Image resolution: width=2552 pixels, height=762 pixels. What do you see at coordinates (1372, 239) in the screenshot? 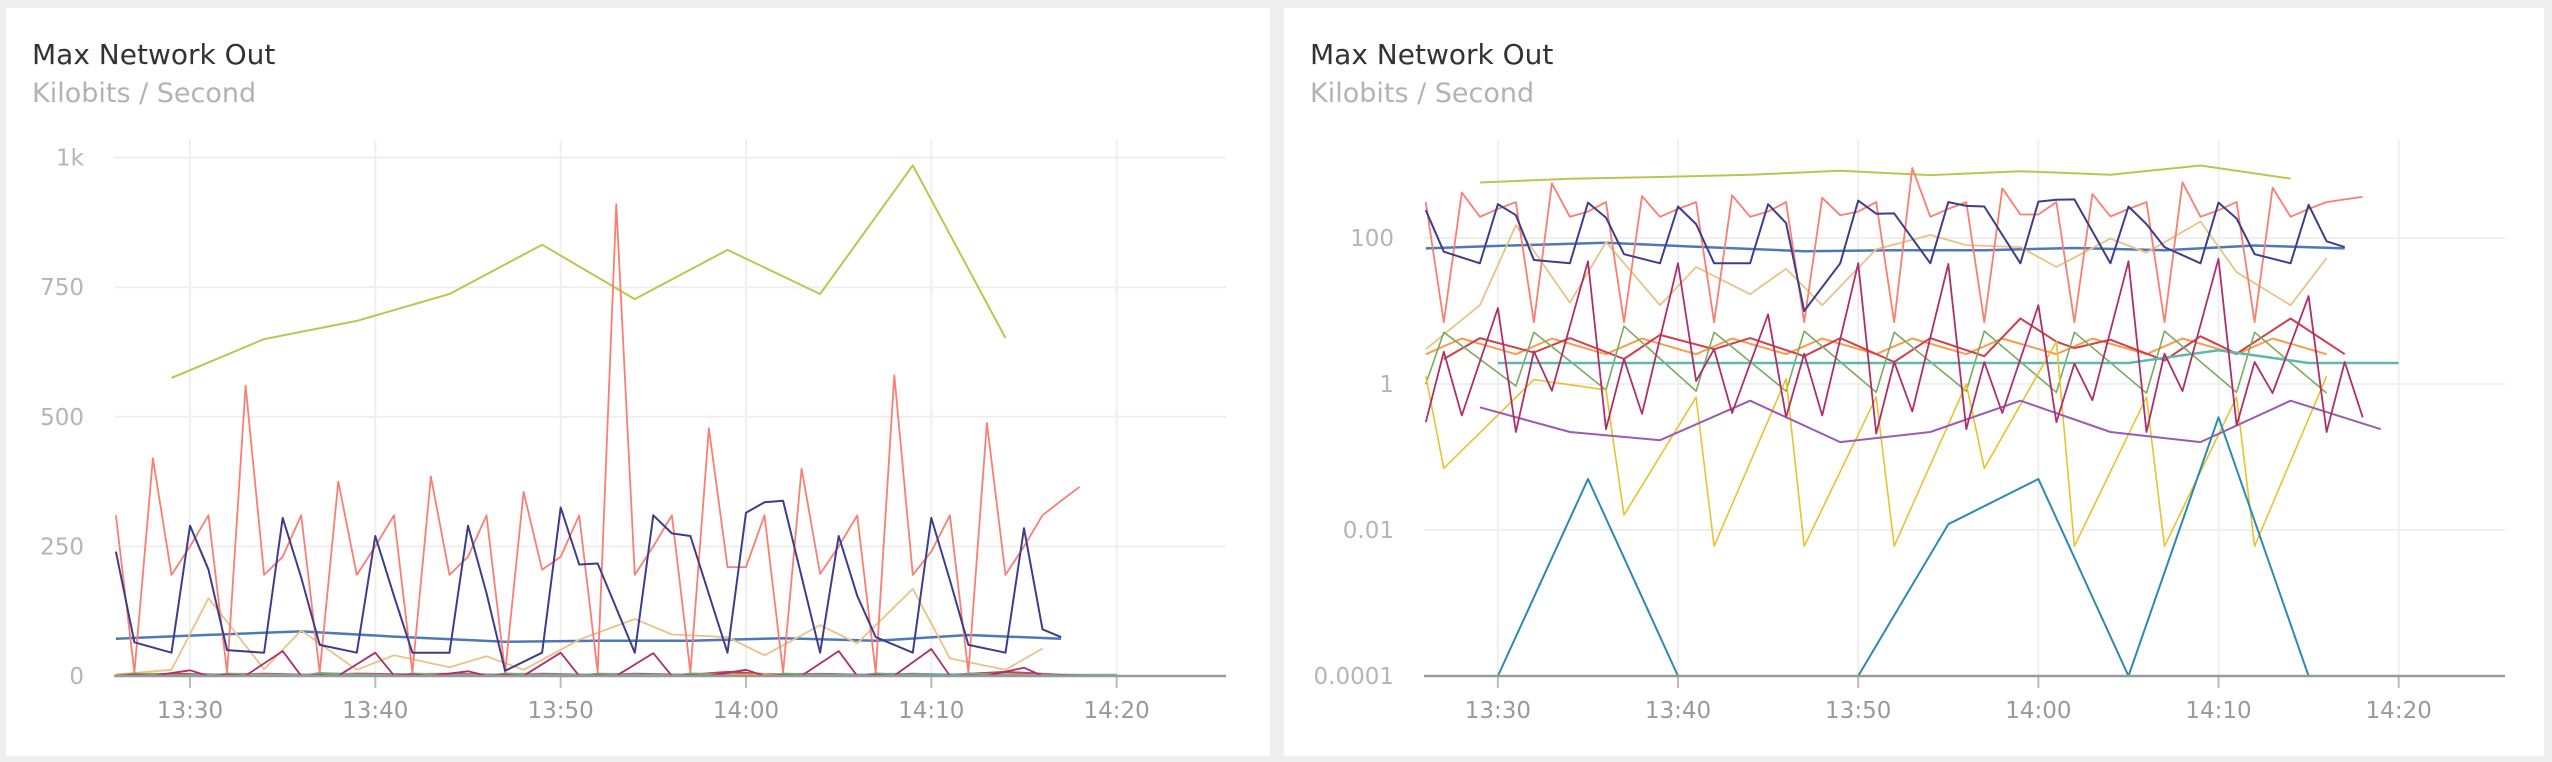
I see `y-tick-label: 100` at bounding box center [1372, 239].